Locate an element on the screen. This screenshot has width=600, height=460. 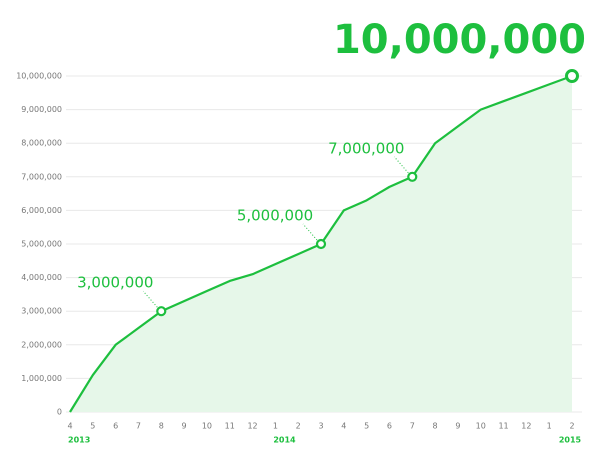
y-tick-label: 3,000,000 is located at coordinates (41, 311).